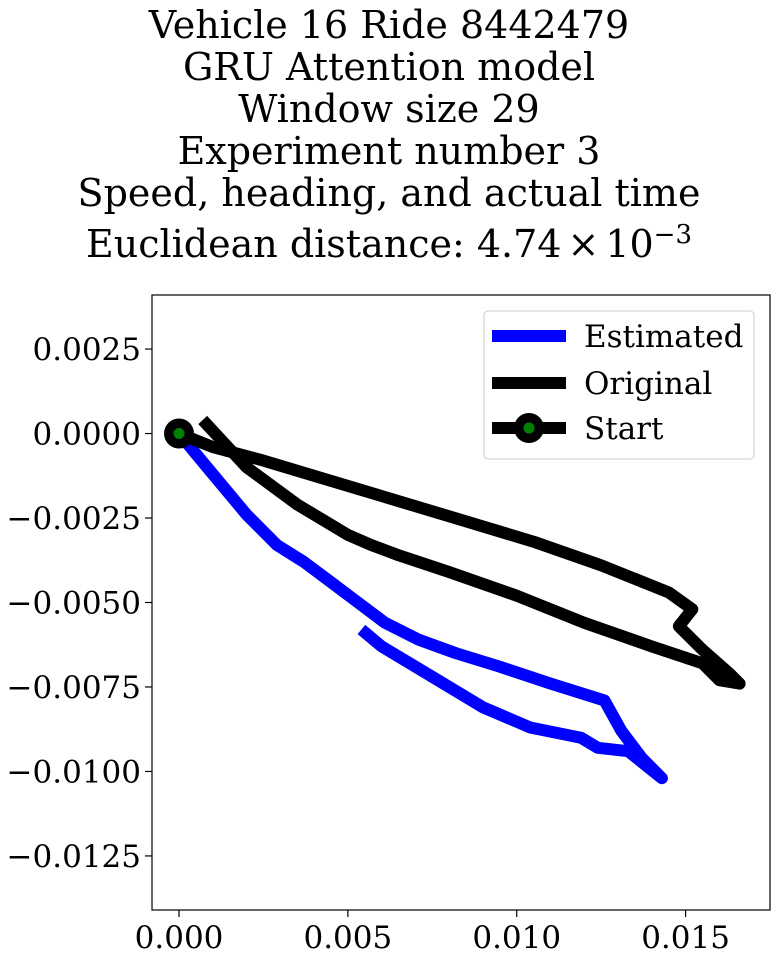  Describe the element at coordinates (516, 938) in the screenshot. I see `x-tick-label: 0.010` at that location.